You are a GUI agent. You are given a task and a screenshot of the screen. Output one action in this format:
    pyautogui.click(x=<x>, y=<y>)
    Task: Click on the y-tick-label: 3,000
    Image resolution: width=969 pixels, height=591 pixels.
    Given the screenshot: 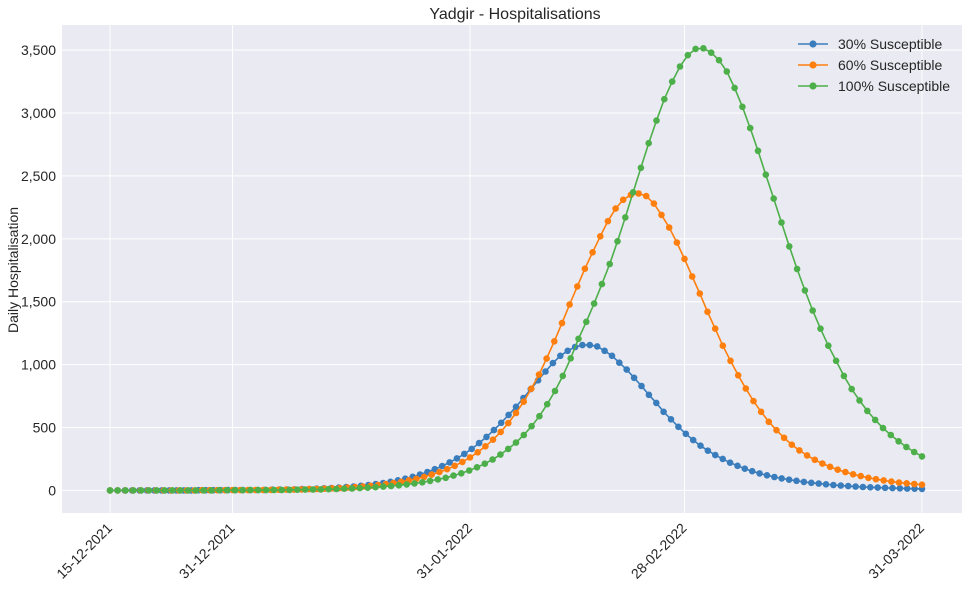 What is the action you would take?
    pyautogui.click(x=38, y=113)
    